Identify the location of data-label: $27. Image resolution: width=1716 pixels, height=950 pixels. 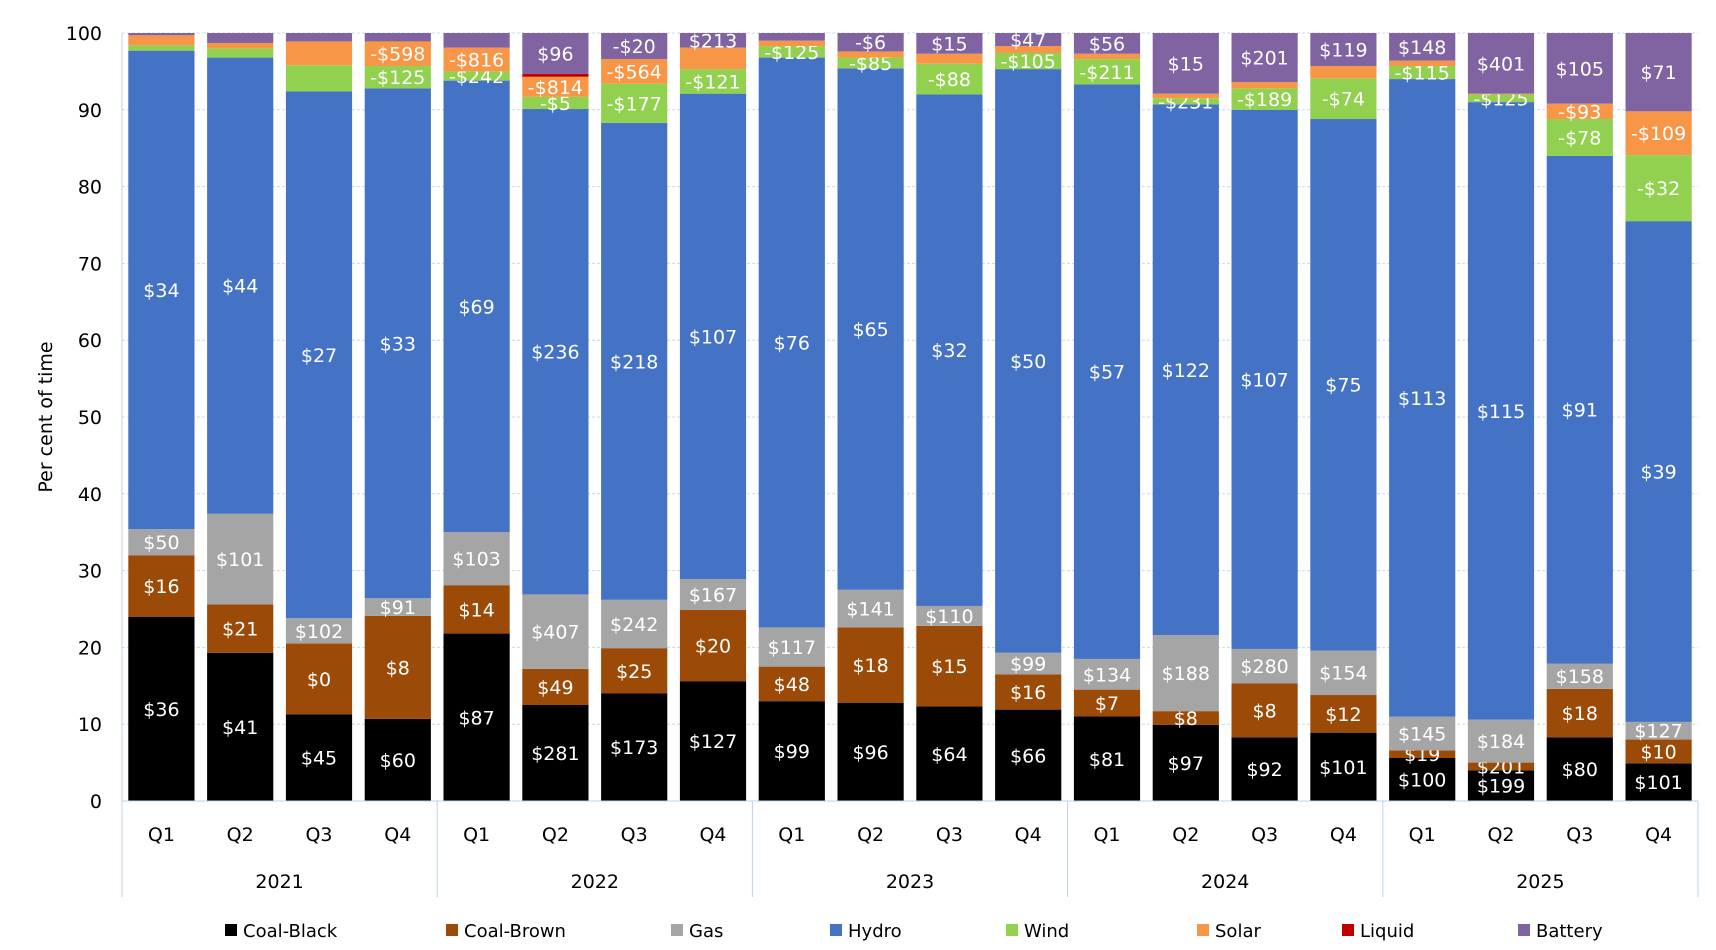
(319, 356).